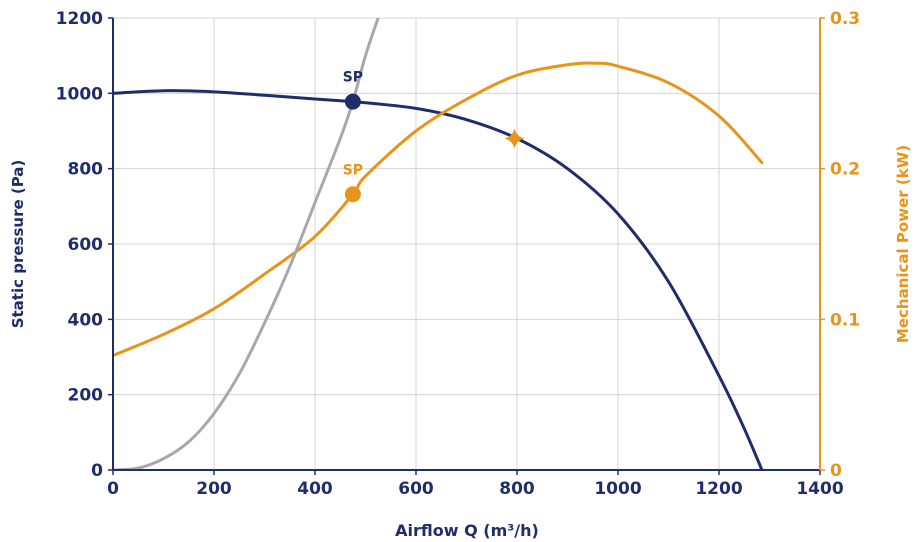 Image resolution: width=917 pixels, height=542 pixels. Describe the element at coordinates (903, 244) in the screenshot. I see `y-axis-right-title: Mechanical Power (kW)` at that location.